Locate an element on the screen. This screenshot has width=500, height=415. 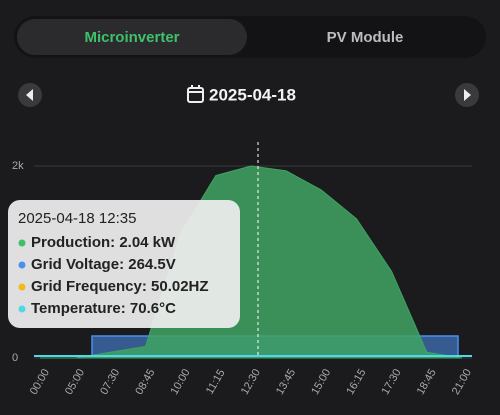
y-tick-label: 0 is located at coordinates (15, 358).